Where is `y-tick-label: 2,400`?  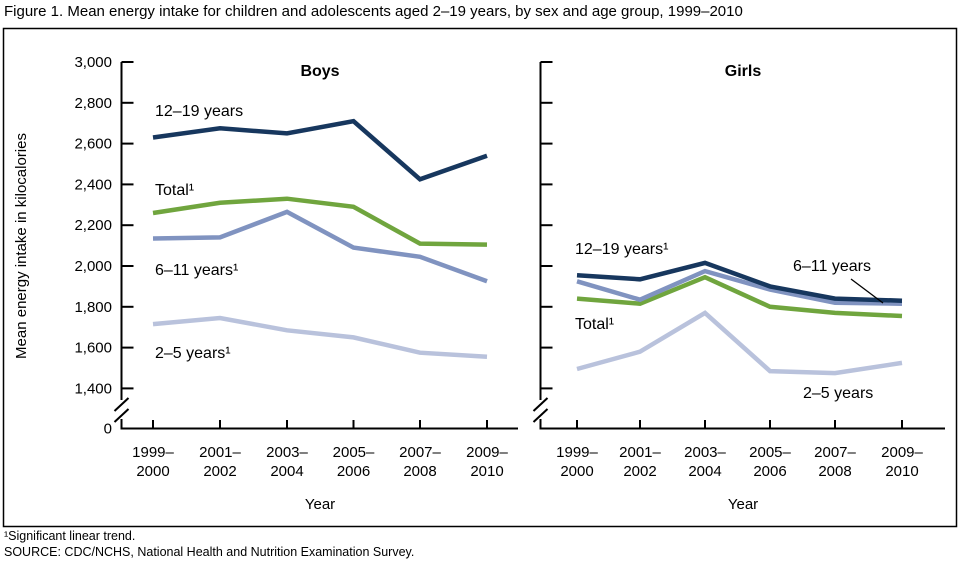
y-tick-label: 2,400 is located at coordinates (93, 184).